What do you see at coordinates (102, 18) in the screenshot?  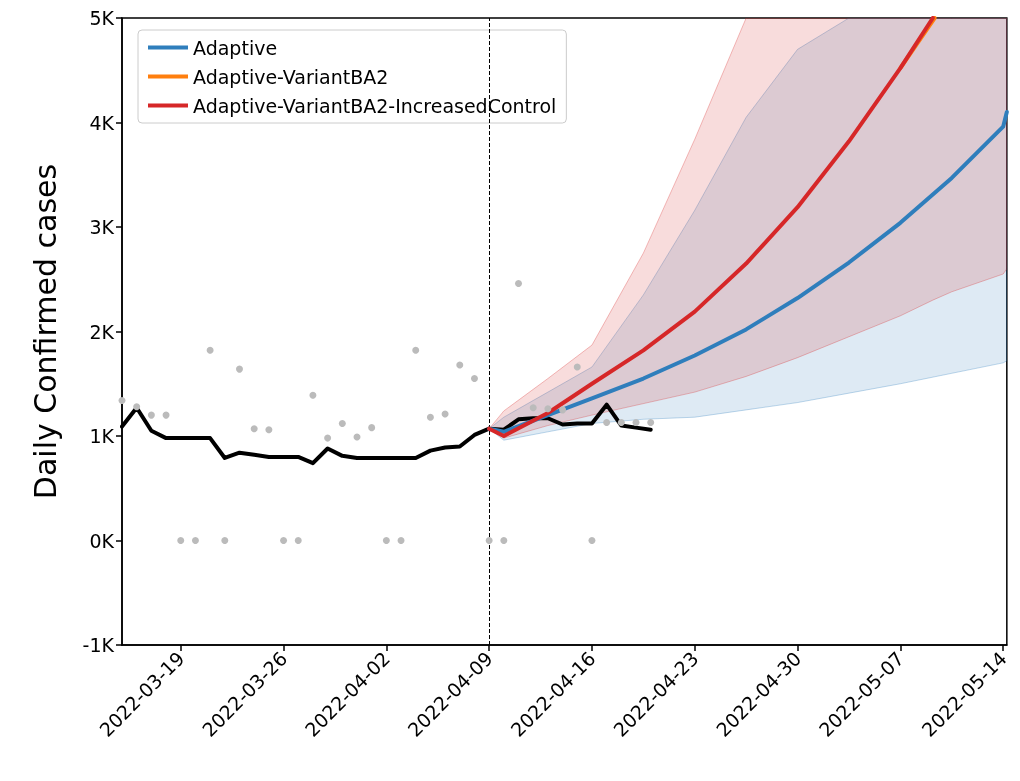 I see `y-tick-label: 5K` at bounding box center [102, 18].